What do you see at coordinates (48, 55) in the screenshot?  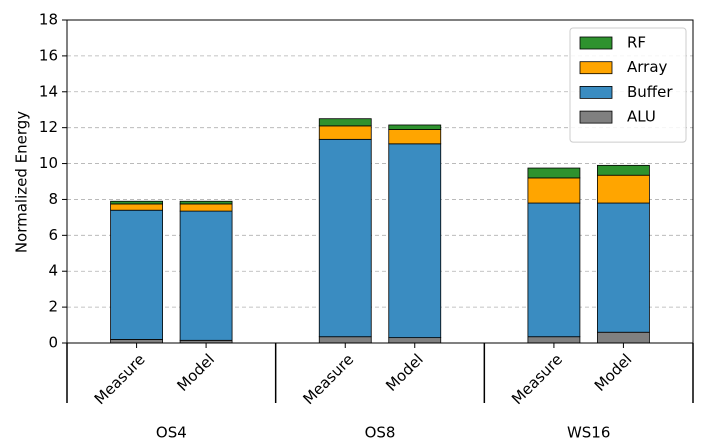 I see `y-tick-label: 16` at bounding box center [48, 55].